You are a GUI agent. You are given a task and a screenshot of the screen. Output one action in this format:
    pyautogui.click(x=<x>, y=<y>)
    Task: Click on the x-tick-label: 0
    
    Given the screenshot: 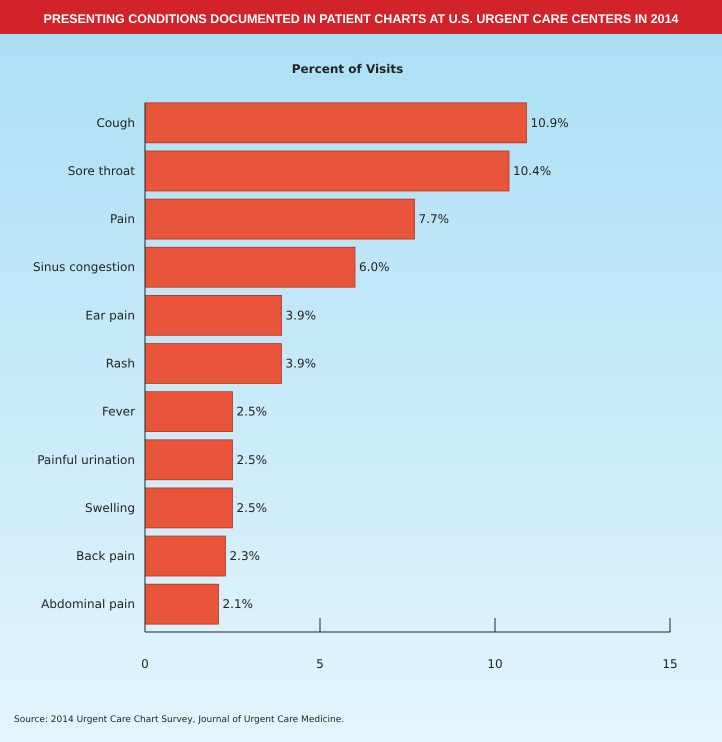 What is the action you would take?
    pyautogui.click(x=145, y=664)
    